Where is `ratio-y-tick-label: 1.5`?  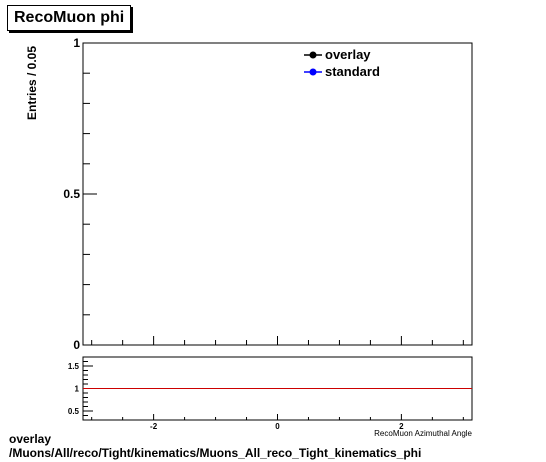 ratio-y-tick-label: 1.5 is located at coordinates (74, 366).